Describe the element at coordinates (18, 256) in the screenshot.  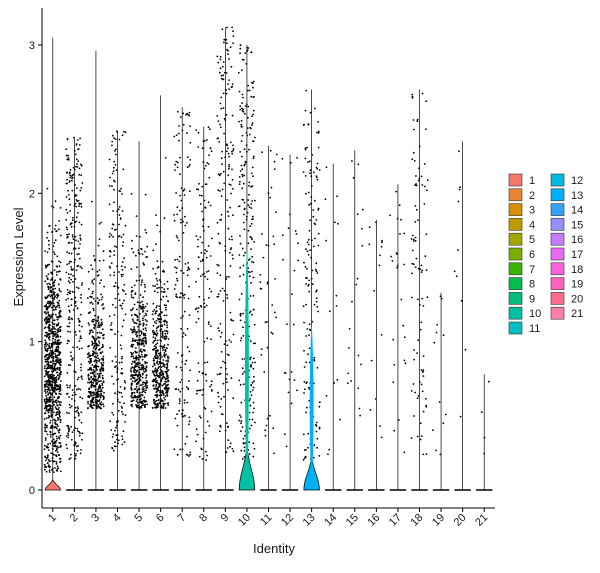
I see `y-axis-title: Expression Level` at that location.